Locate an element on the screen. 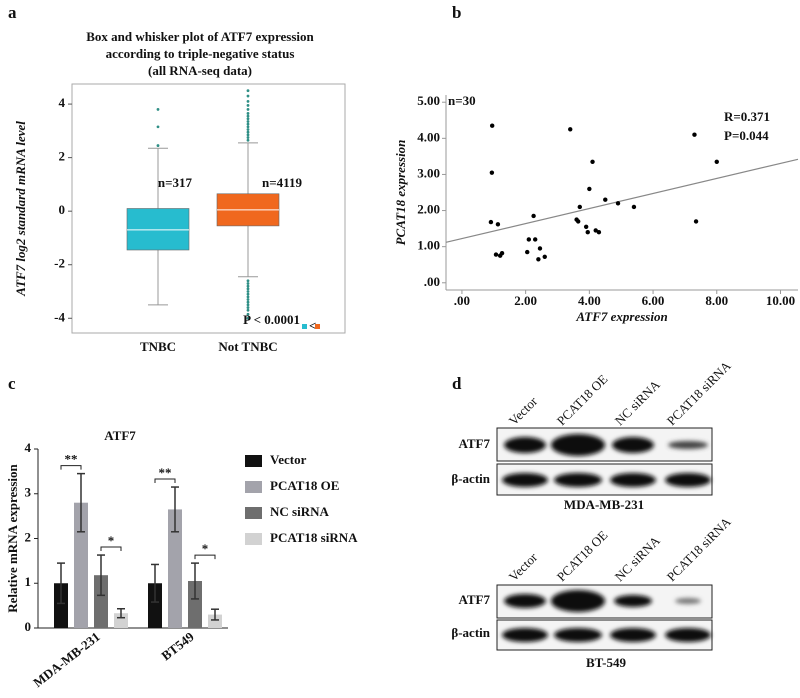 The height and width of the screenshot is (698, 800). lt-sign: < is located at coordinates (312, 325).